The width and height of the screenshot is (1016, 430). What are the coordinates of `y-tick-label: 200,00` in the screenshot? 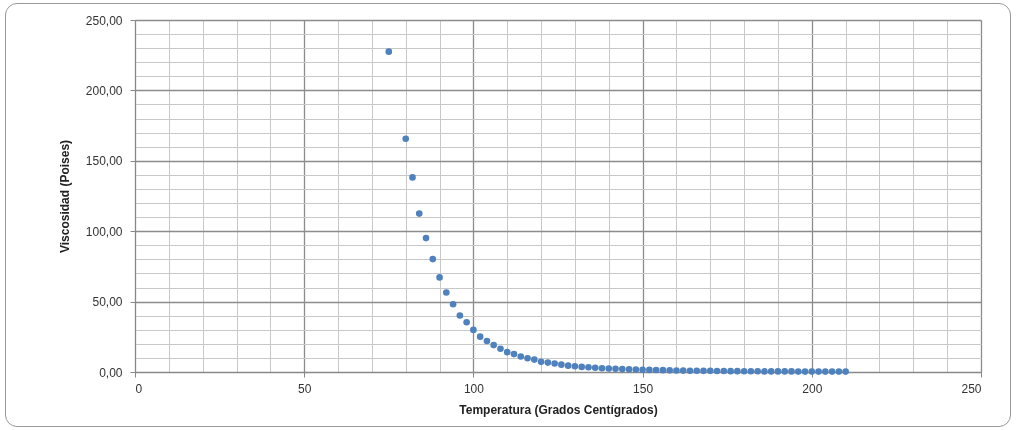 It's located at (104, 90).